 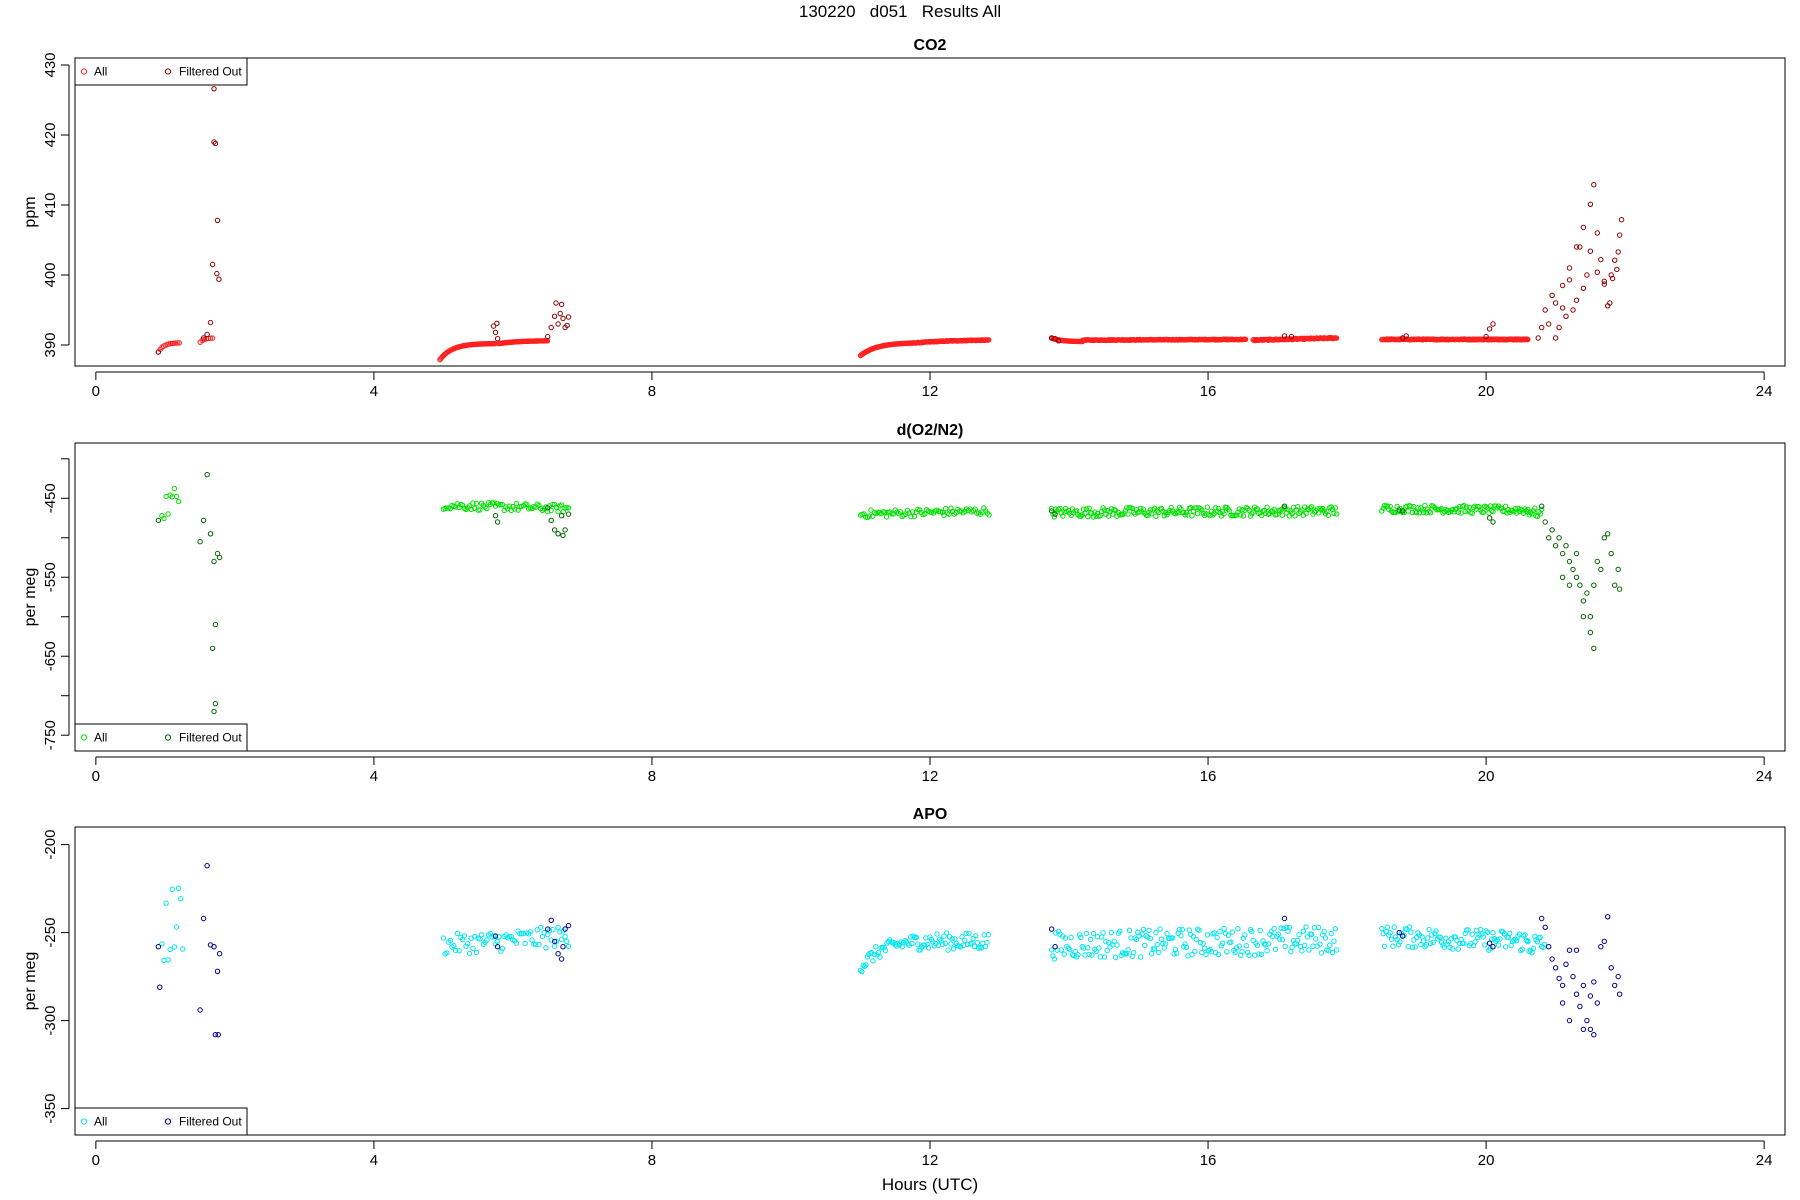 What do you see at coordinates (50, 845) in the screenshot?
I see `y-tick-label: -200` at bounding box center [50, 845].